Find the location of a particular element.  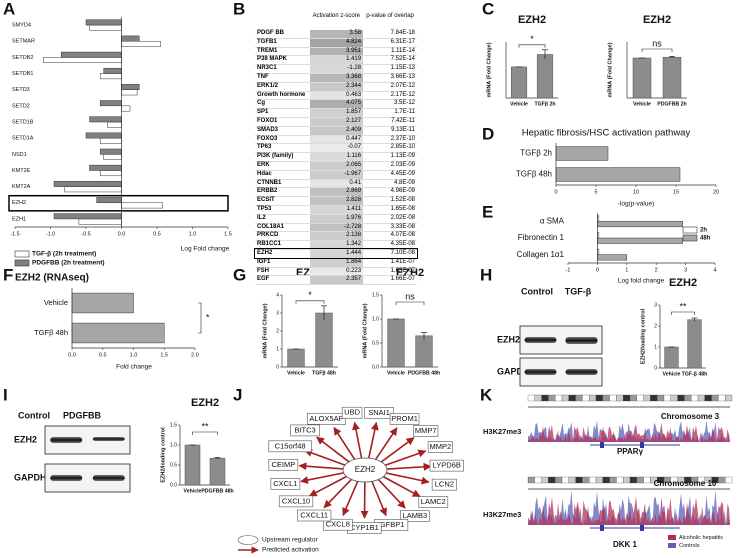

y-tick-label: 1.0 is located at coordinates (173, 445).